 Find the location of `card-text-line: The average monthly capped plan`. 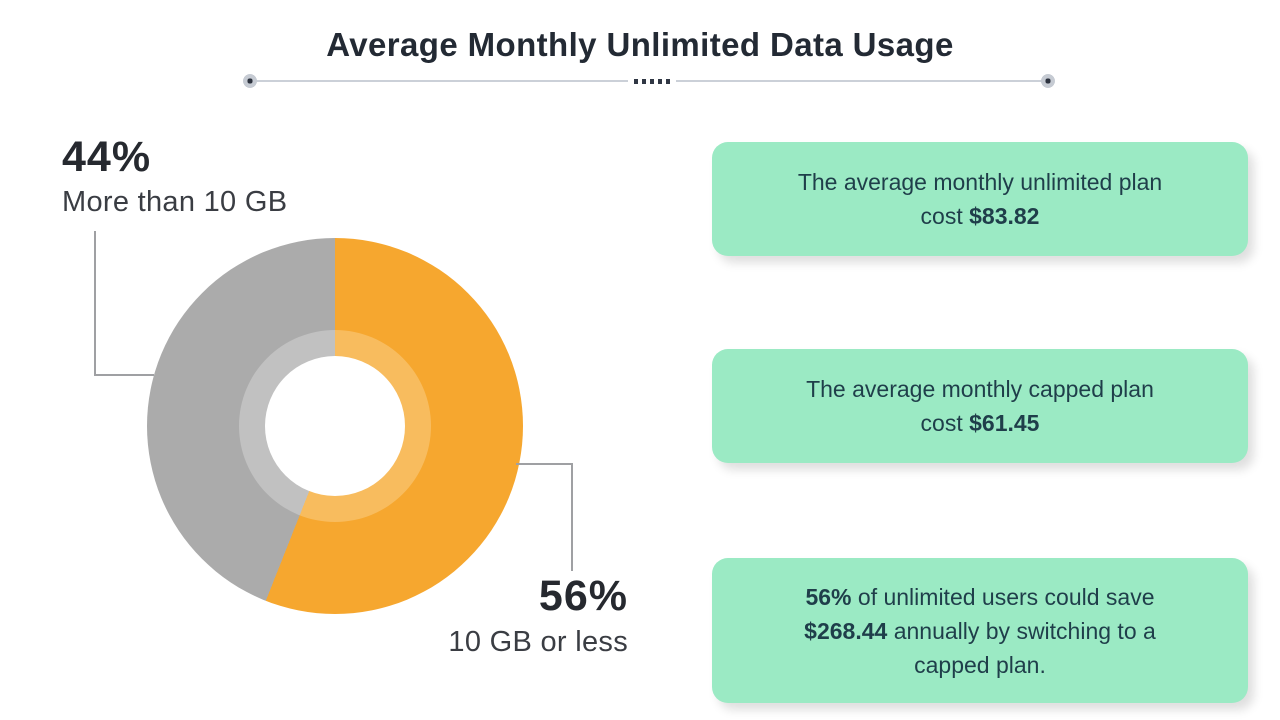

card-text-line: The average monthly capped plan is located at coordinates (980, 389).